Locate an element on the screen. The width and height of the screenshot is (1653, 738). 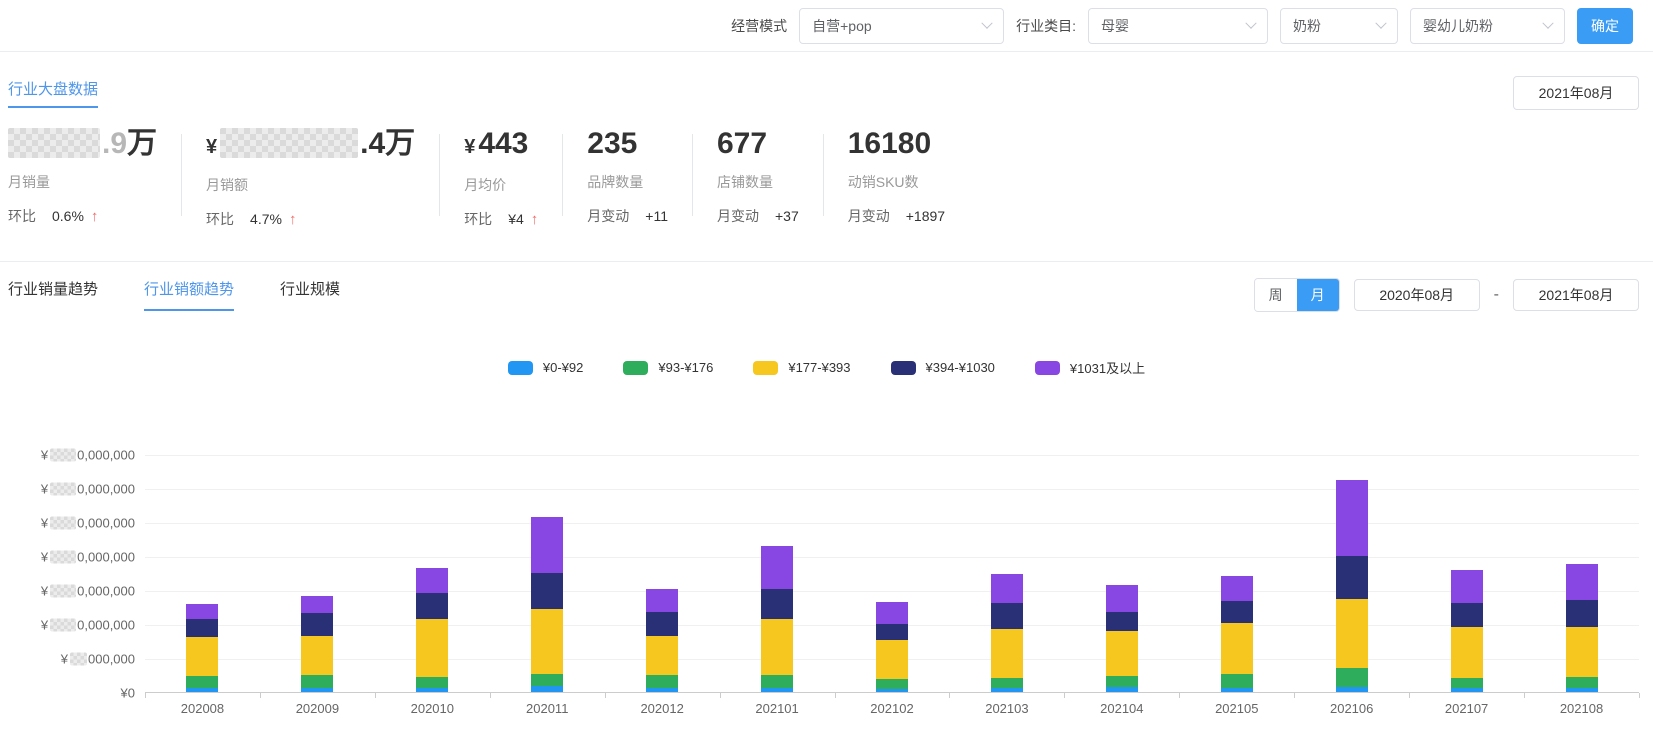
legend-item: ¥93-¥176 is located at coordinates (668, 367).